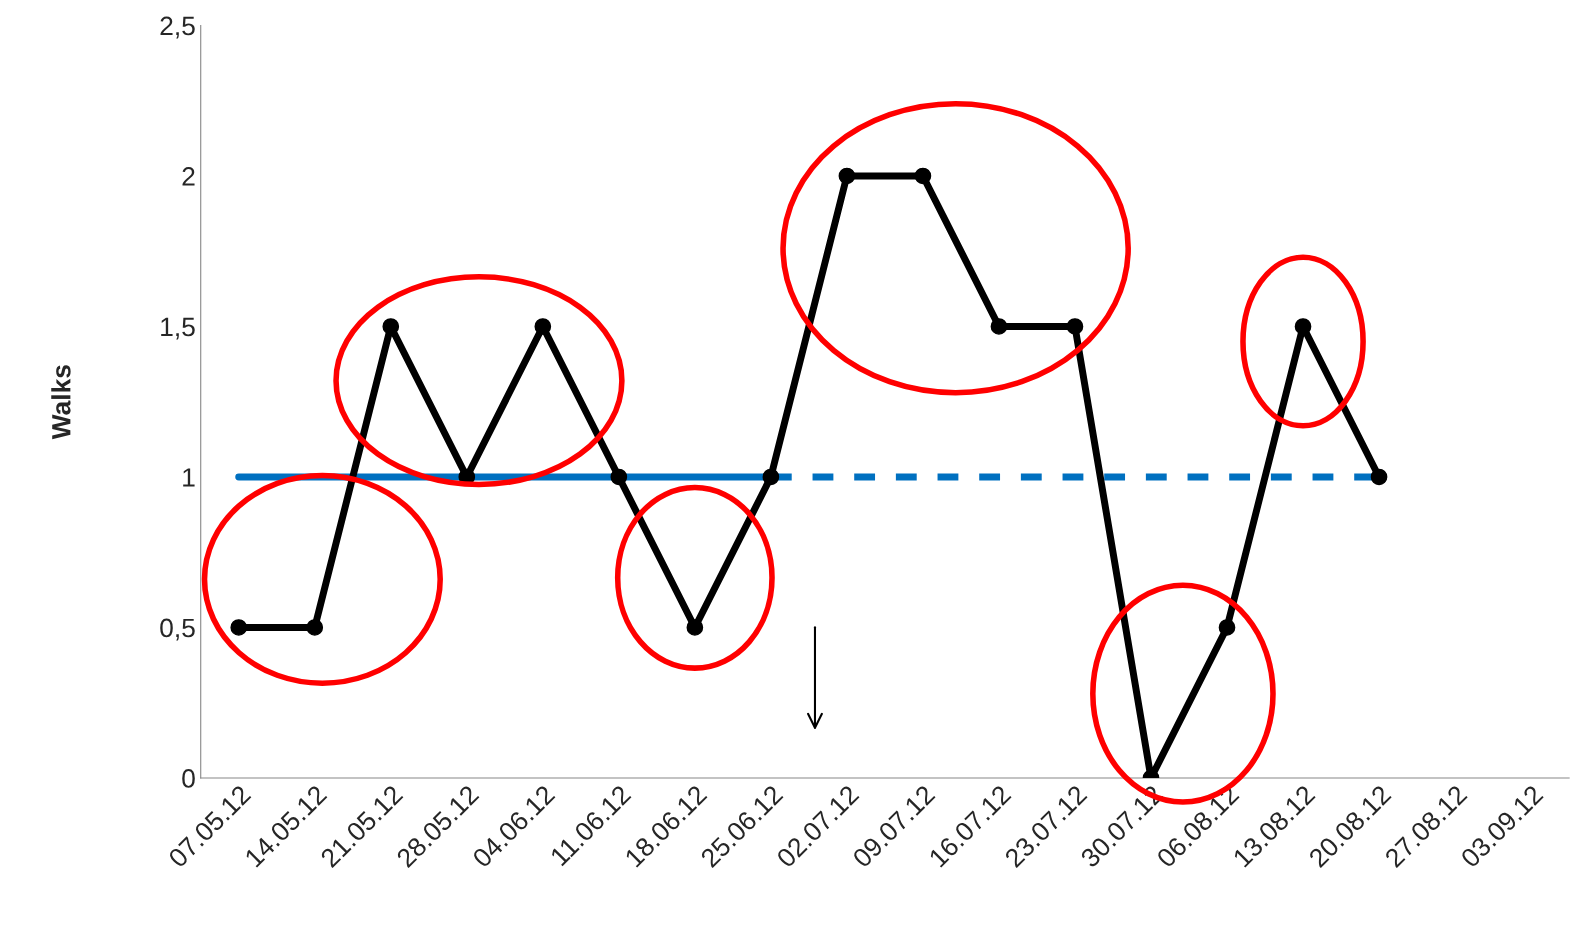 The height and width of the screenshot is (943, 1593). Describe the element at coordinates (177, 629) in the screenshot. I see `y-tick-label: 0,5` at that location.